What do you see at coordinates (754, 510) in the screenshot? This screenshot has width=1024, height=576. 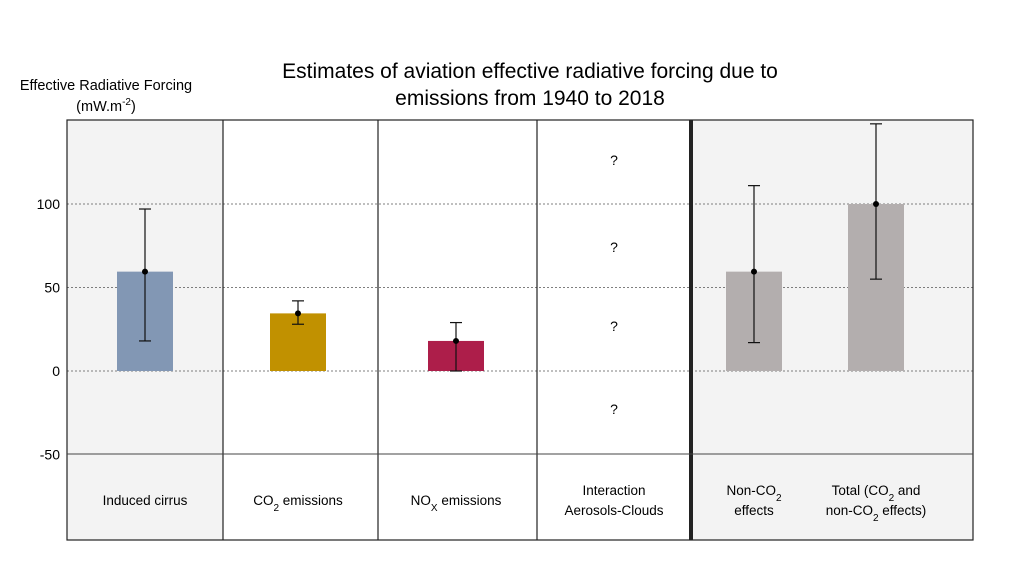 I see `category-label-line2: effects` at bounding box center [754, 510].